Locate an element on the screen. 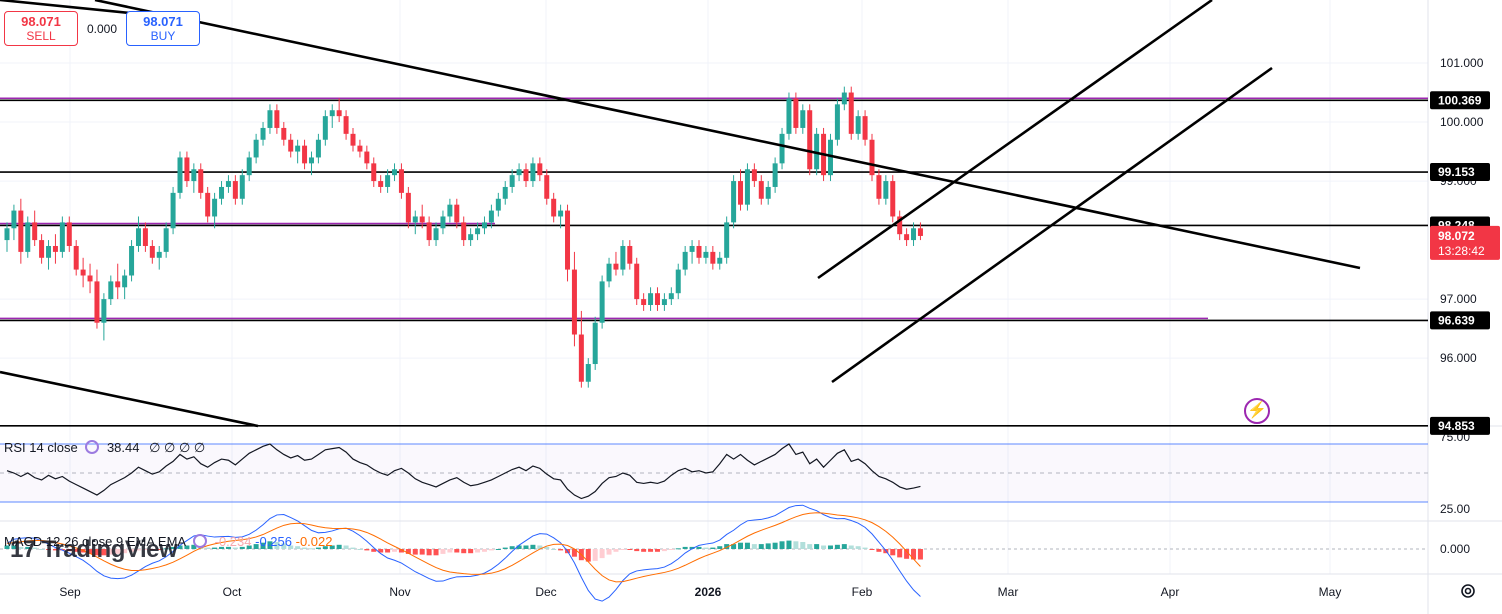 This screenshot has width=1502, height=614. macd-hist-value: -0.234 is located at coordinates (233, 541).